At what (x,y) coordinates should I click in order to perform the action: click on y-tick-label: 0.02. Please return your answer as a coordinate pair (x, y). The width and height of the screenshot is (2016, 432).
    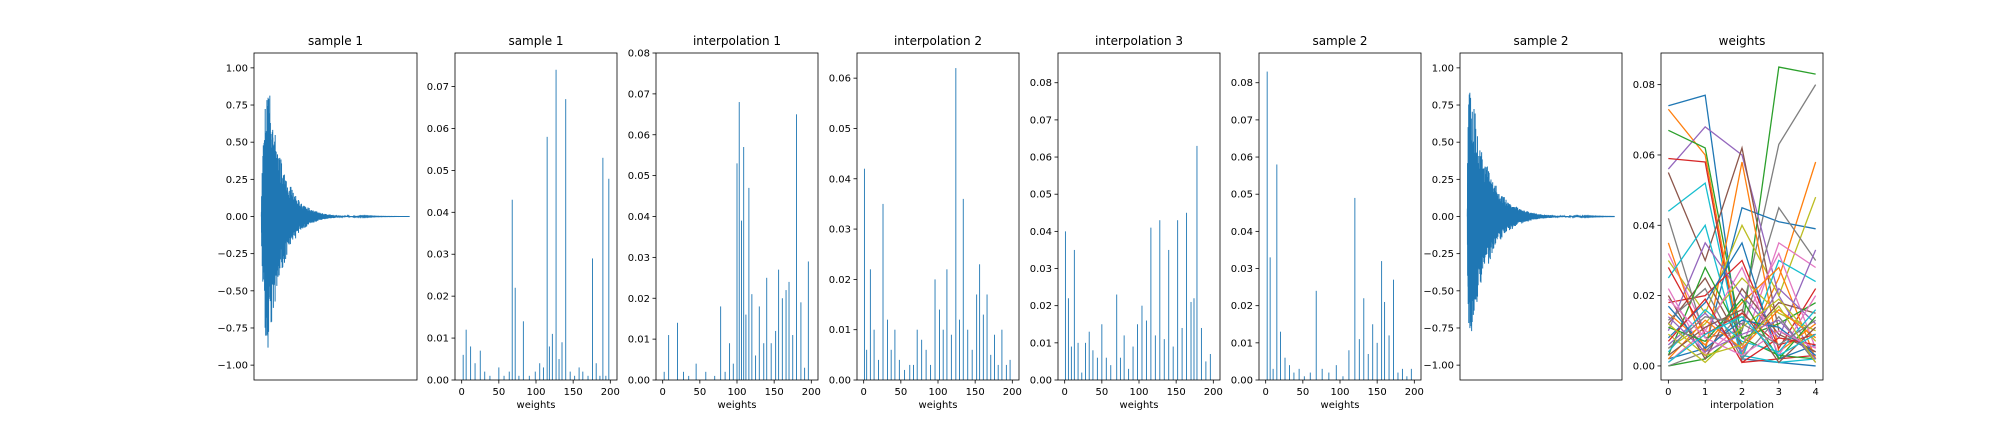
    Looking at the image, I should click on (639, 299).